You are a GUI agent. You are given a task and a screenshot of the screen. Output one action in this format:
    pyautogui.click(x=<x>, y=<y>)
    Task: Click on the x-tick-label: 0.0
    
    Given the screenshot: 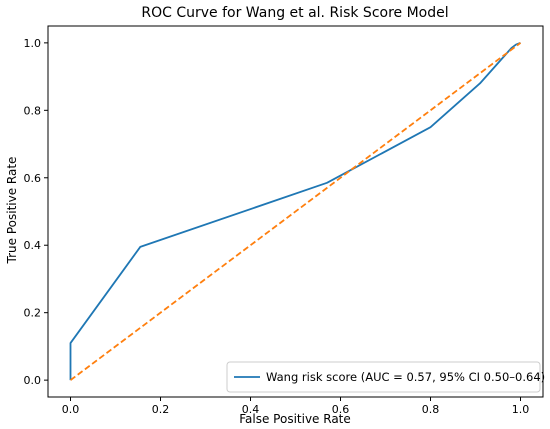 What is the action you would take?
    pyautogui.click(x=71, y=409)
    